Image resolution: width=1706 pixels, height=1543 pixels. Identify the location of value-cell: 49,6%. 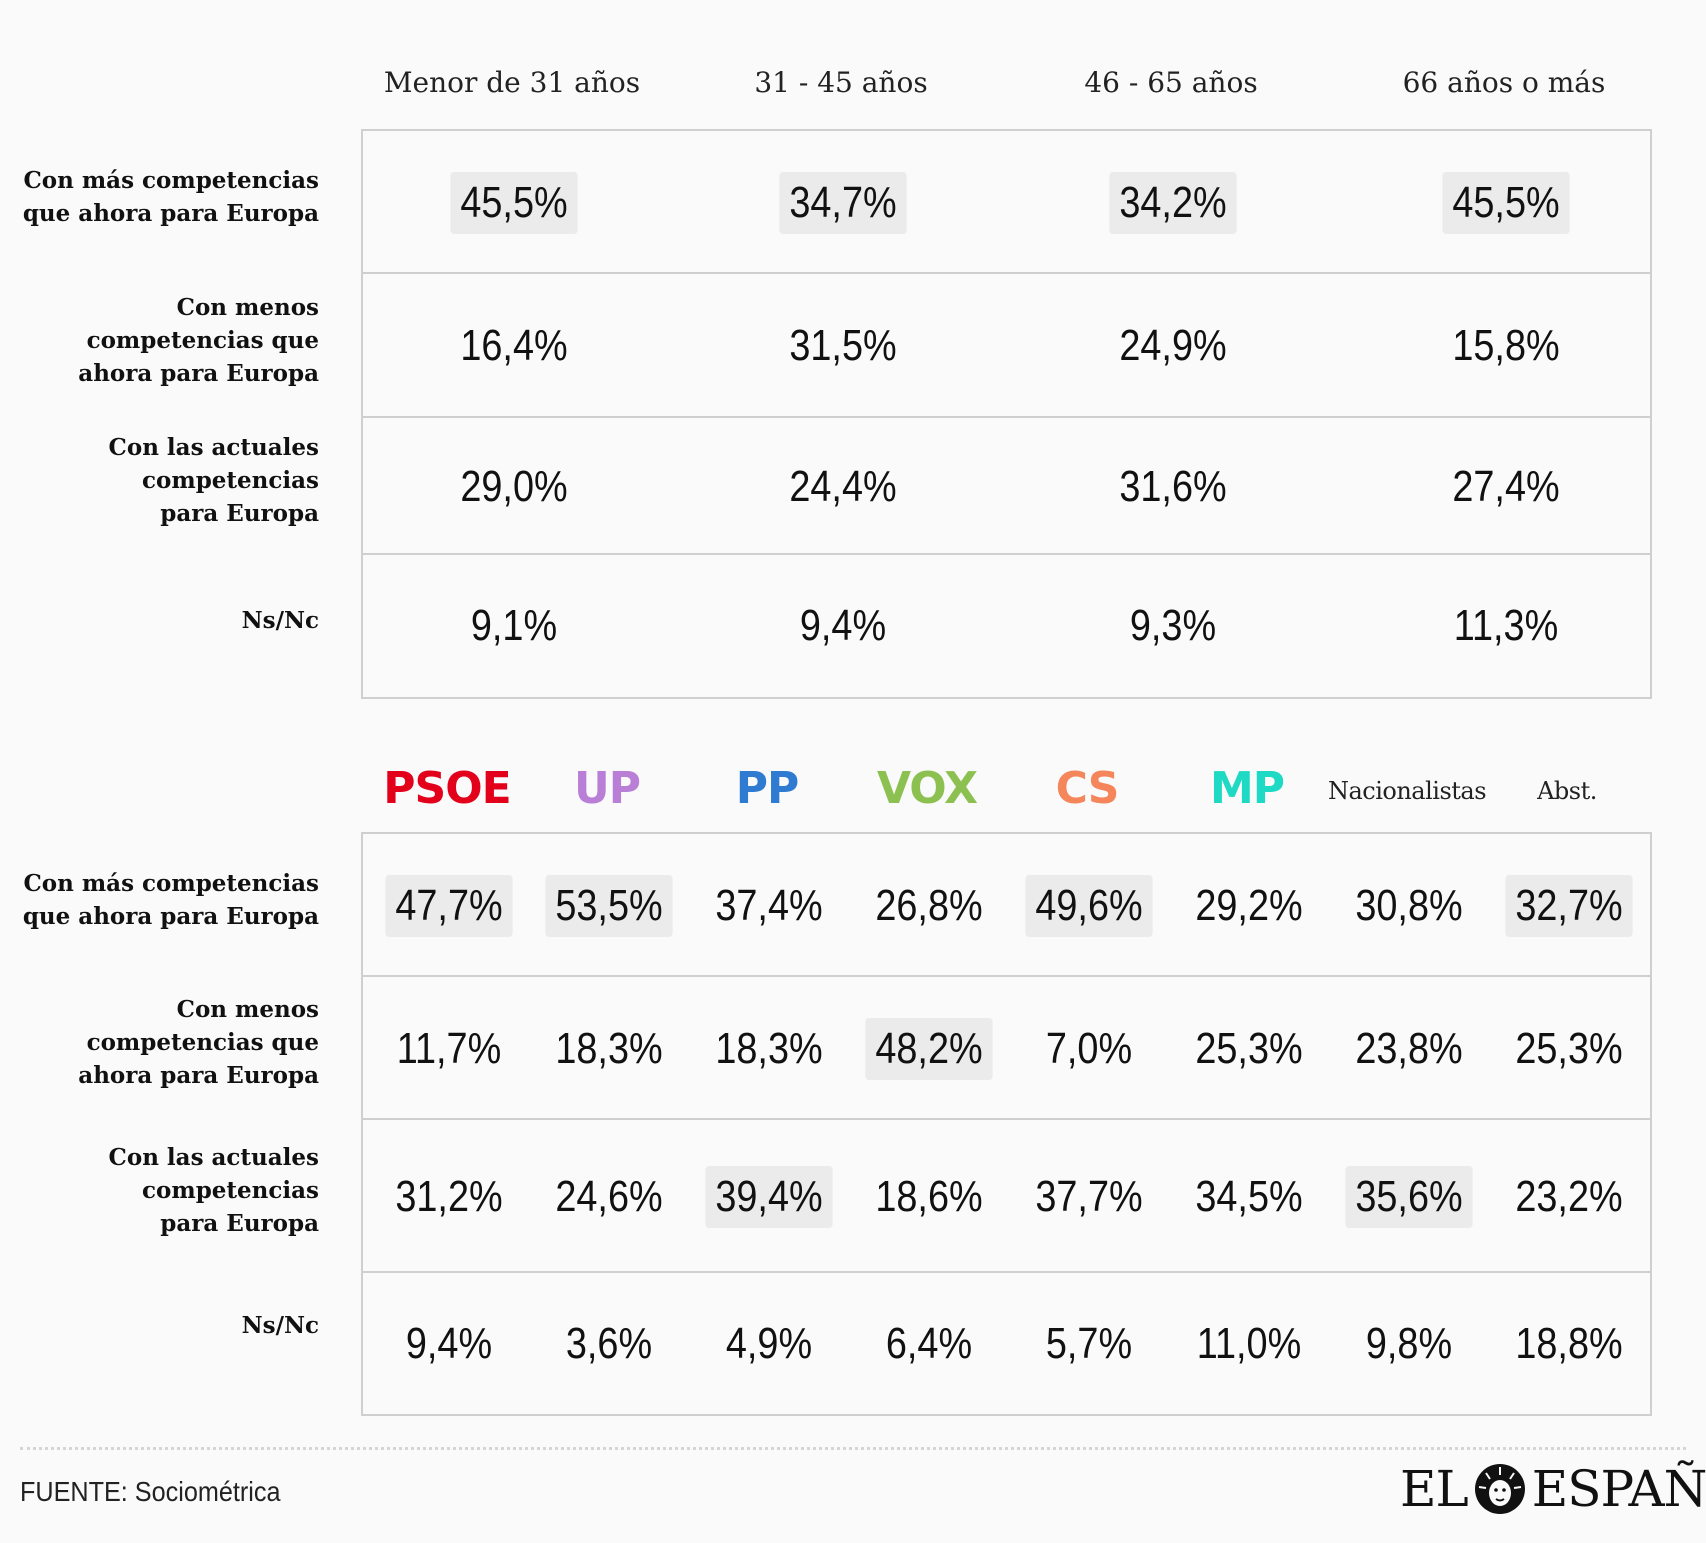
(1089, 905).